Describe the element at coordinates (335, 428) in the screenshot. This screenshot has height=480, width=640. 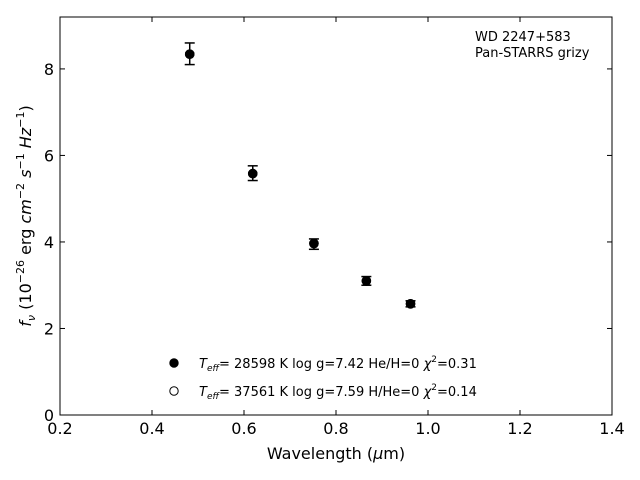
I see `x-tick-label: 0.8` at that location.